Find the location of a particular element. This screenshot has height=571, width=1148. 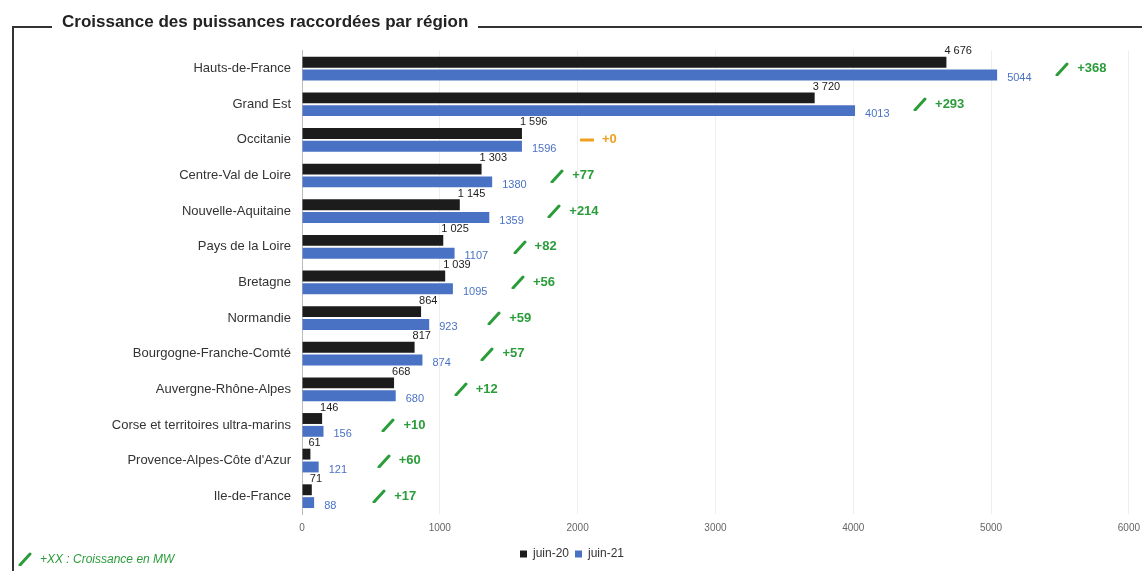

data-label: 5044 is located at coordinates (1019, 77).